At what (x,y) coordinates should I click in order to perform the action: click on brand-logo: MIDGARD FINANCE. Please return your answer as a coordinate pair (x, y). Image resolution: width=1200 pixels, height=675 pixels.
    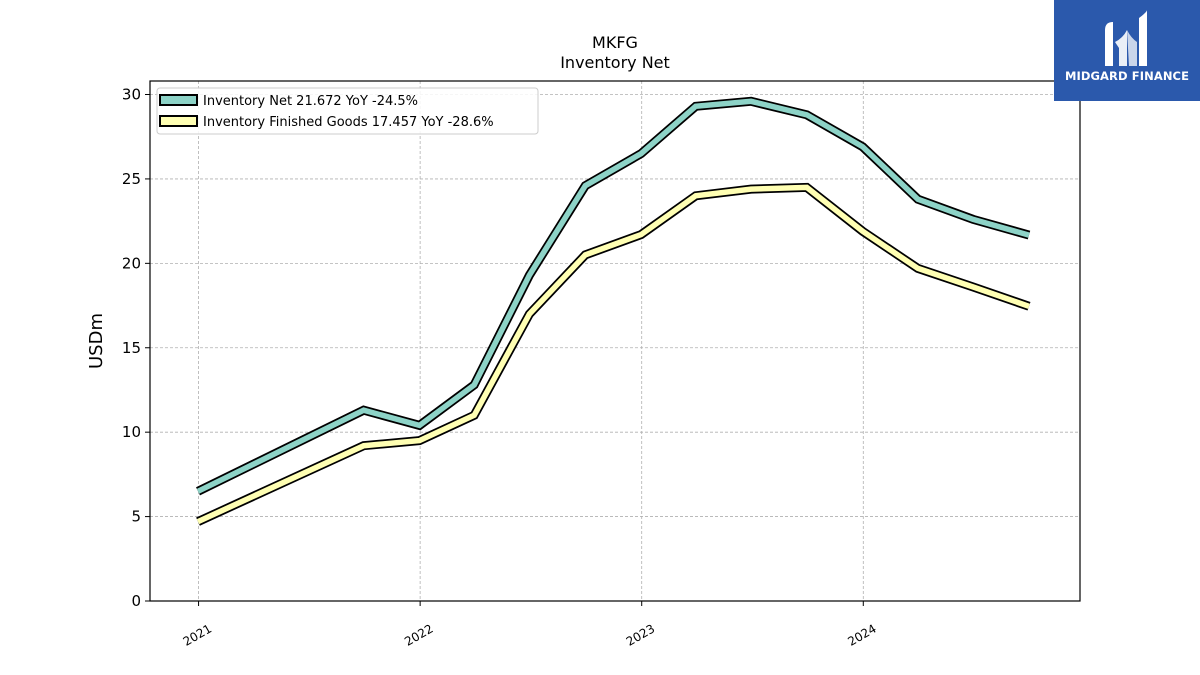
    Looking at the image, I should click on (1127, 50).